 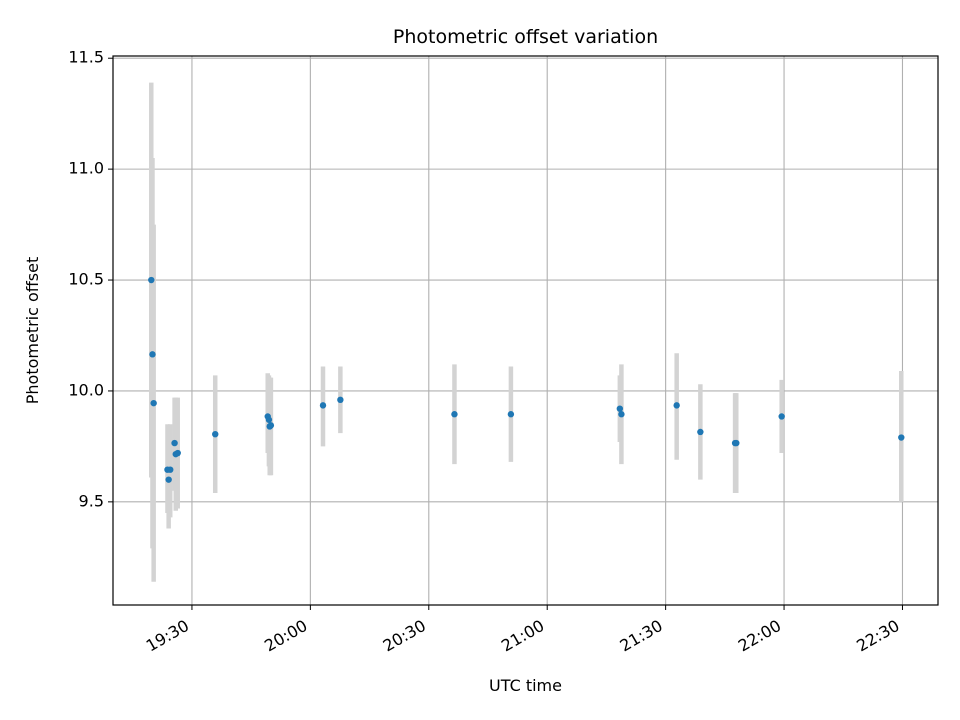 I want to click on chart-title: Photometric offset variation, so click(x=525, y=37).